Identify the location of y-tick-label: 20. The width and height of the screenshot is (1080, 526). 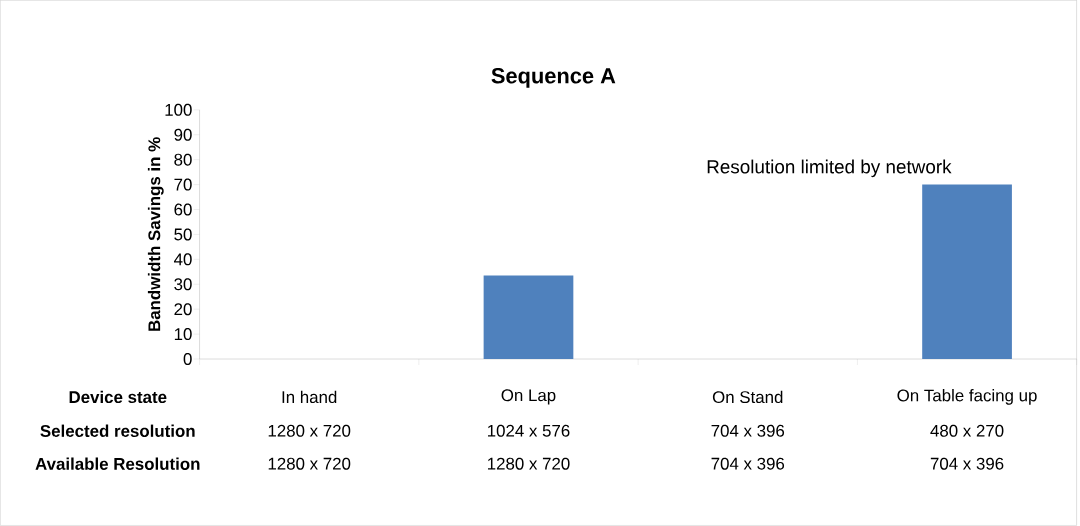
(183, 309).